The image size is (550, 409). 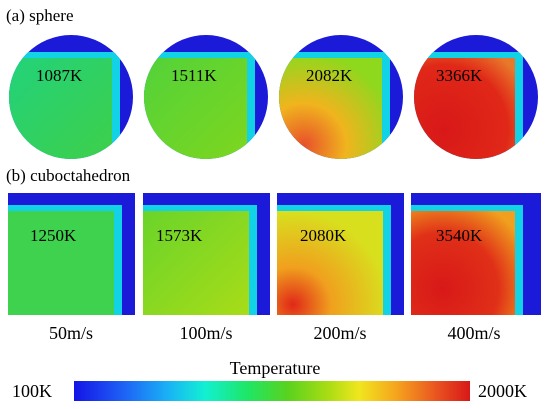 What do you see at coordinates (272, 391) in the screenshot?
I see `temperature-colorbar` at bounding box center [272, 391].